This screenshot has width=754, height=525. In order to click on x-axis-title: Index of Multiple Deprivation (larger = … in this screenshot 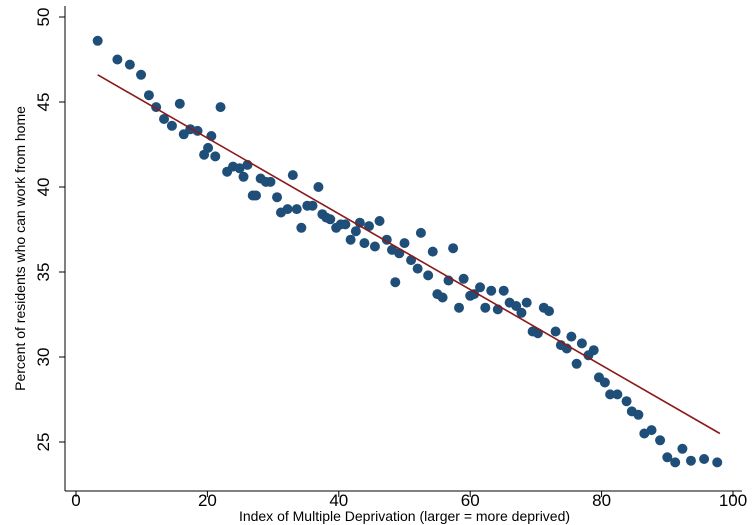, I will do `click(404, 516)`.